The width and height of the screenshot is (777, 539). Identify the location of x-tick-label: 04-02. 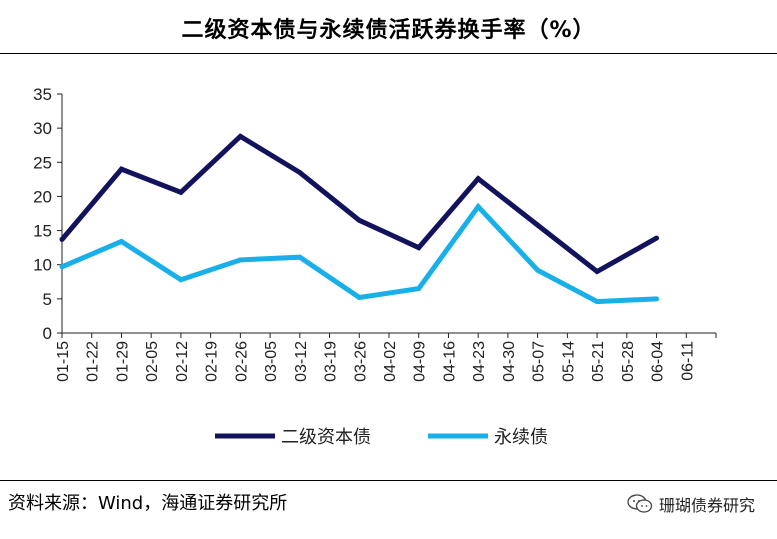
(390, 361).